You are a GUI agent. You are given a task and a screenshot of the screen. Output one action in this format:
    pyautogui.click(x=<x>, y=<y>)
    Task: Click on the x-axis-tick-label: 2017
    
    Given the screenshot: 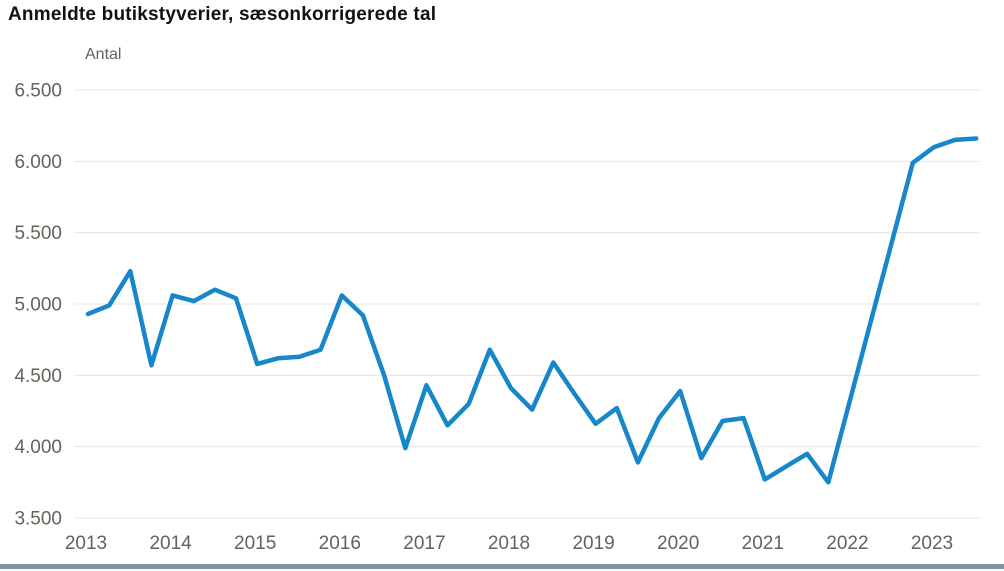 What is the action you would take?
    pyautogui.click(x=424, y=543)
    